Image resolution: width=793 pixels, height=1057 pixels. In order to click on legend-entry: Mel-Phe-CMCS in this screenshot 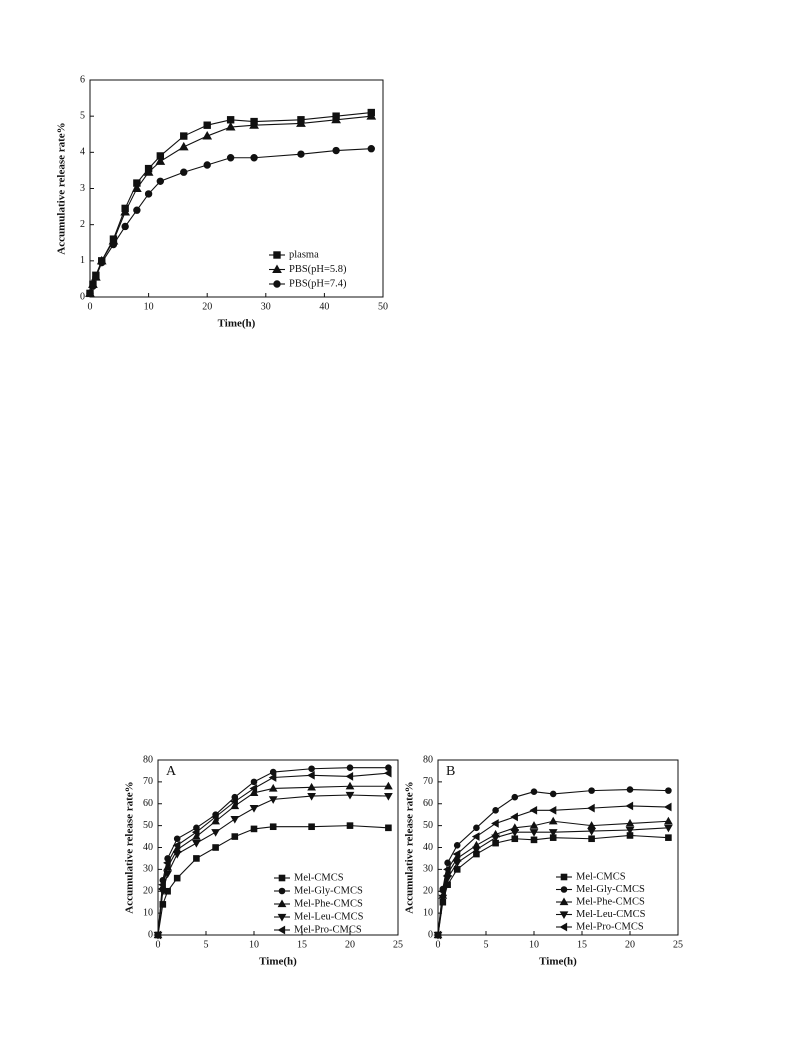, I will do `click(318, 903)`.